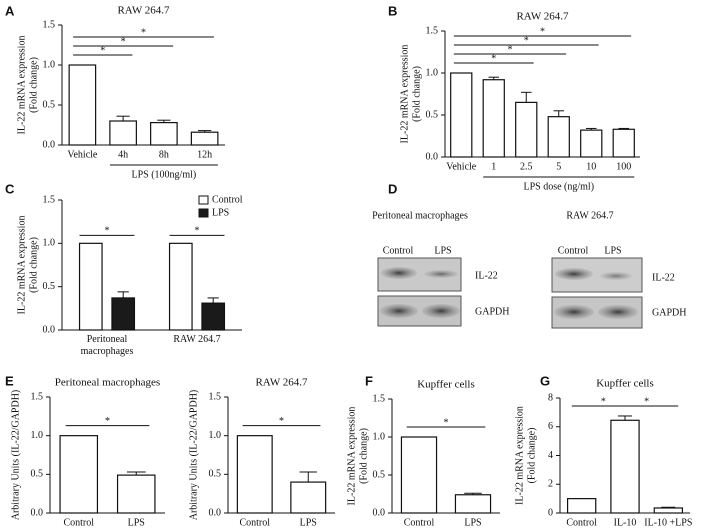 The height and width of the screenshot is (530, 701). What do you see at coordinates (526, 166) in the screenshot?
I see `x-tick-label: 2.5` at bounding box center [526, 166].